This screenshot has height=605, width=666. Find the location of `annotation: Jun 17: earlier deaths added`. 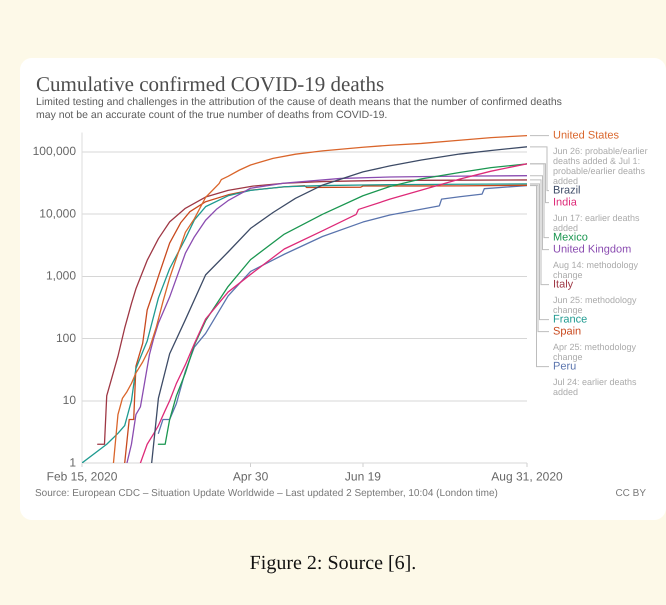

annotation: Jun 17: earlier deaths added is located at coordinates (596, 223).